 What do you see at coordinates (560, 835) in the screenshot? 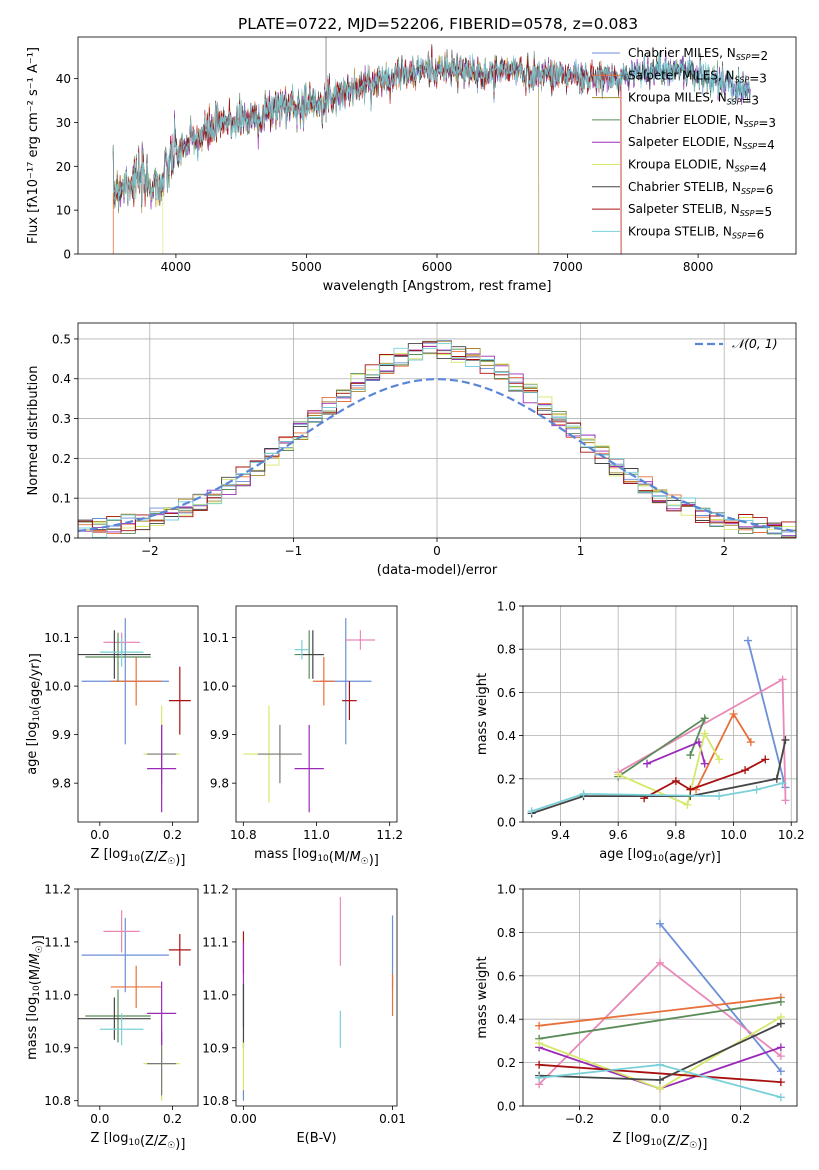
I see `x-tick-label: 9.4` at bounding box center [560, 835].